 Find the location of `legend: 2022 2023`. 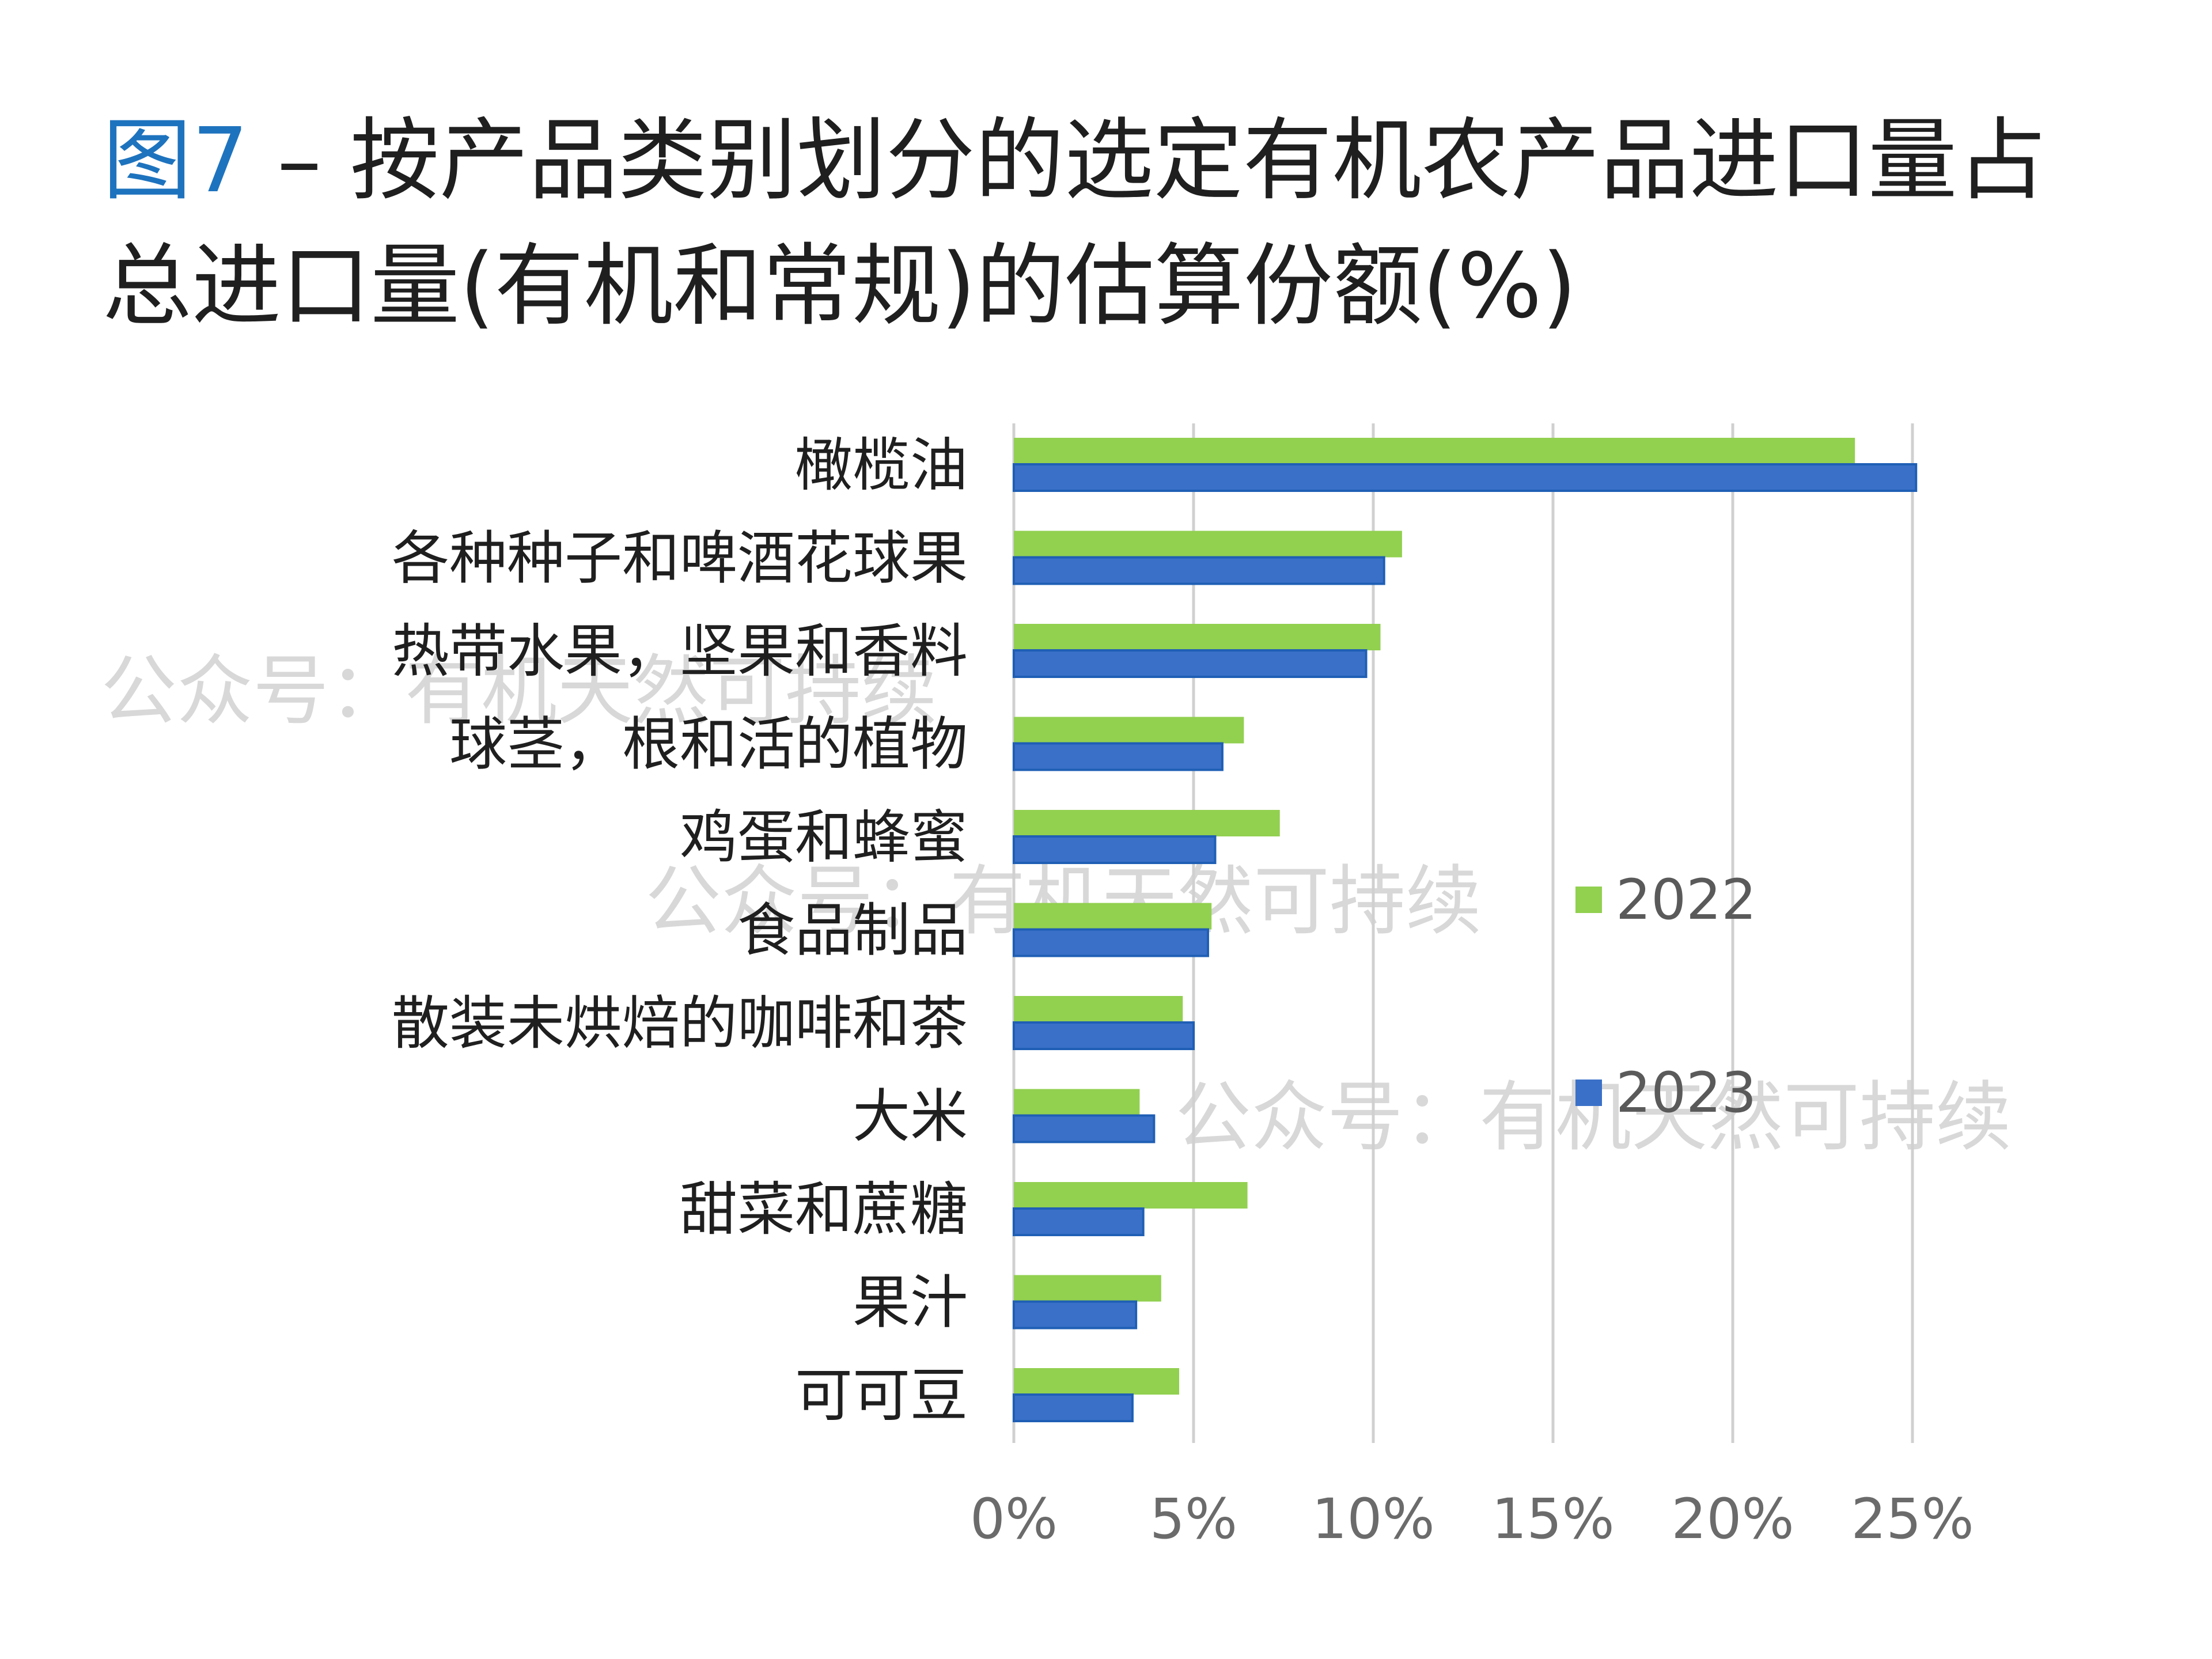

legend: 2022 2023 is located at coordinates (1665, 996).